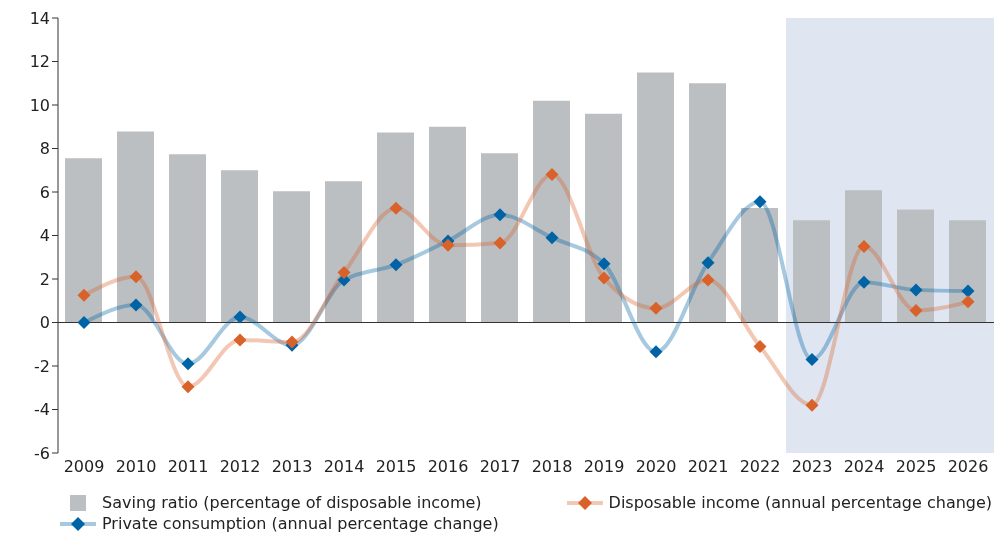 This screenshot has height=558, width=1002. I want to click on x-tick-label: 2014, so click(344, 467).